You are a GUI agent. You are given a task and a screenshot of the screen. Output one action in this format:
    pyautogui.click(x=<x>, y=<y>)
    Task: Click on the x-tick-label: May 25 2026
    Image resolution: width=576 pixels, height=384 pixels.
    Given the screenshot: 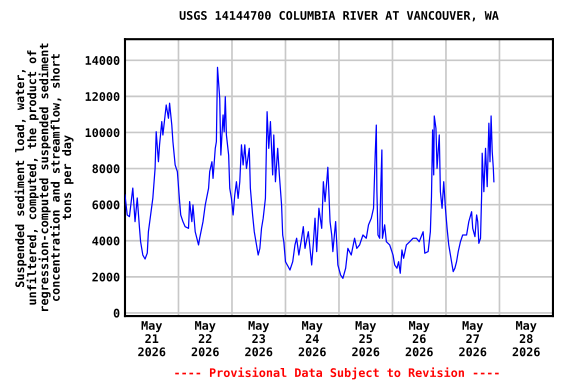 What is the action you would take?
    pyautogui.click(x=366, y=338)
    